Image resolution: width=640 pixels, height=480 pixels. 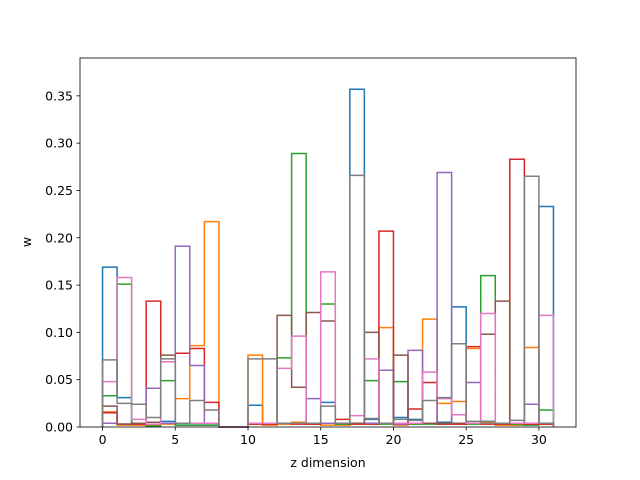 What do you see at coordinates (327, 462) in the screenshot?
I see `x-axis-label: z dimension` at bounding box center [327, 462].